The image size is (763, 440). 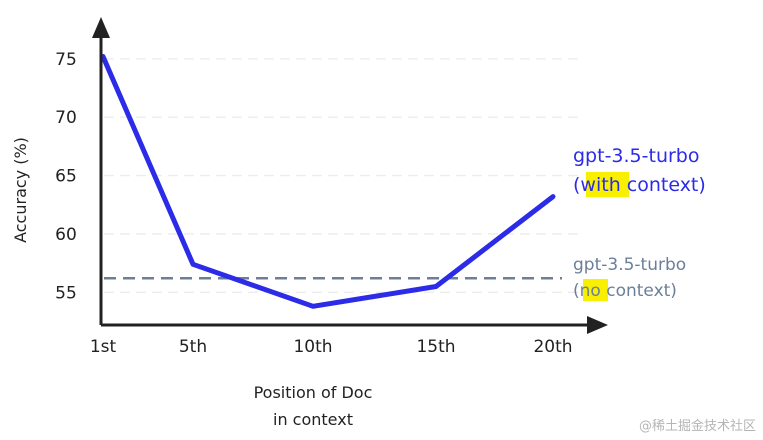 I want to click on with-context-label-line-2: (with context), so click(x=639, y=185).